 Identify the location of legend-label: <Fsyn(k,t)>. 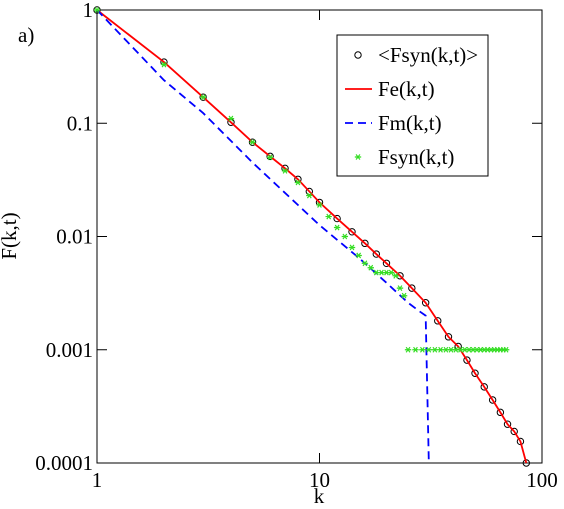
(428, 55).